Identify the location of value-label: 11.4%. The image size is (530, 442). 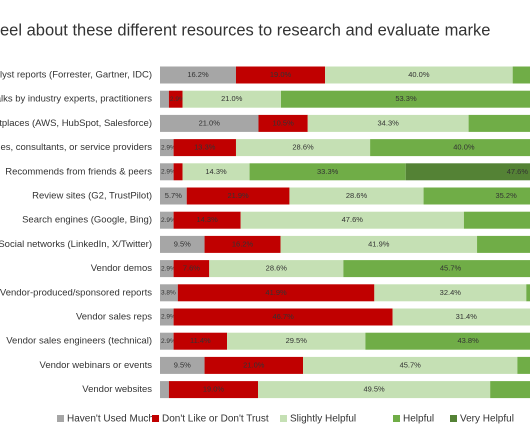
(200, 340).